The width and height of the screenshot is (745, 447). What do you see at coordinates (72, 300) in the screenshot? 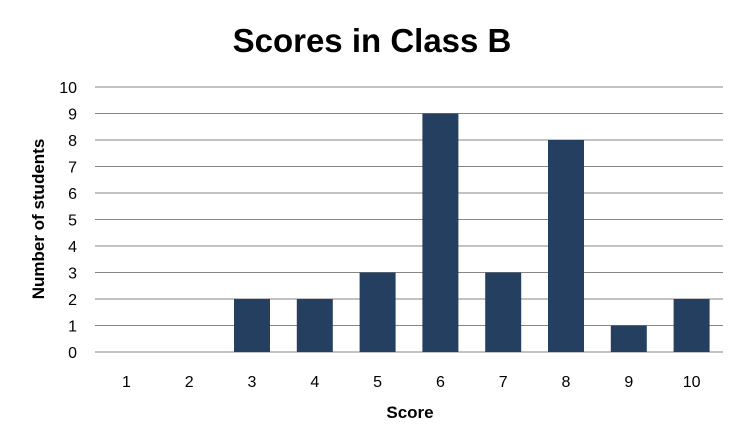
I see `y-tick-label: 2` at bounding box center [72, 300].